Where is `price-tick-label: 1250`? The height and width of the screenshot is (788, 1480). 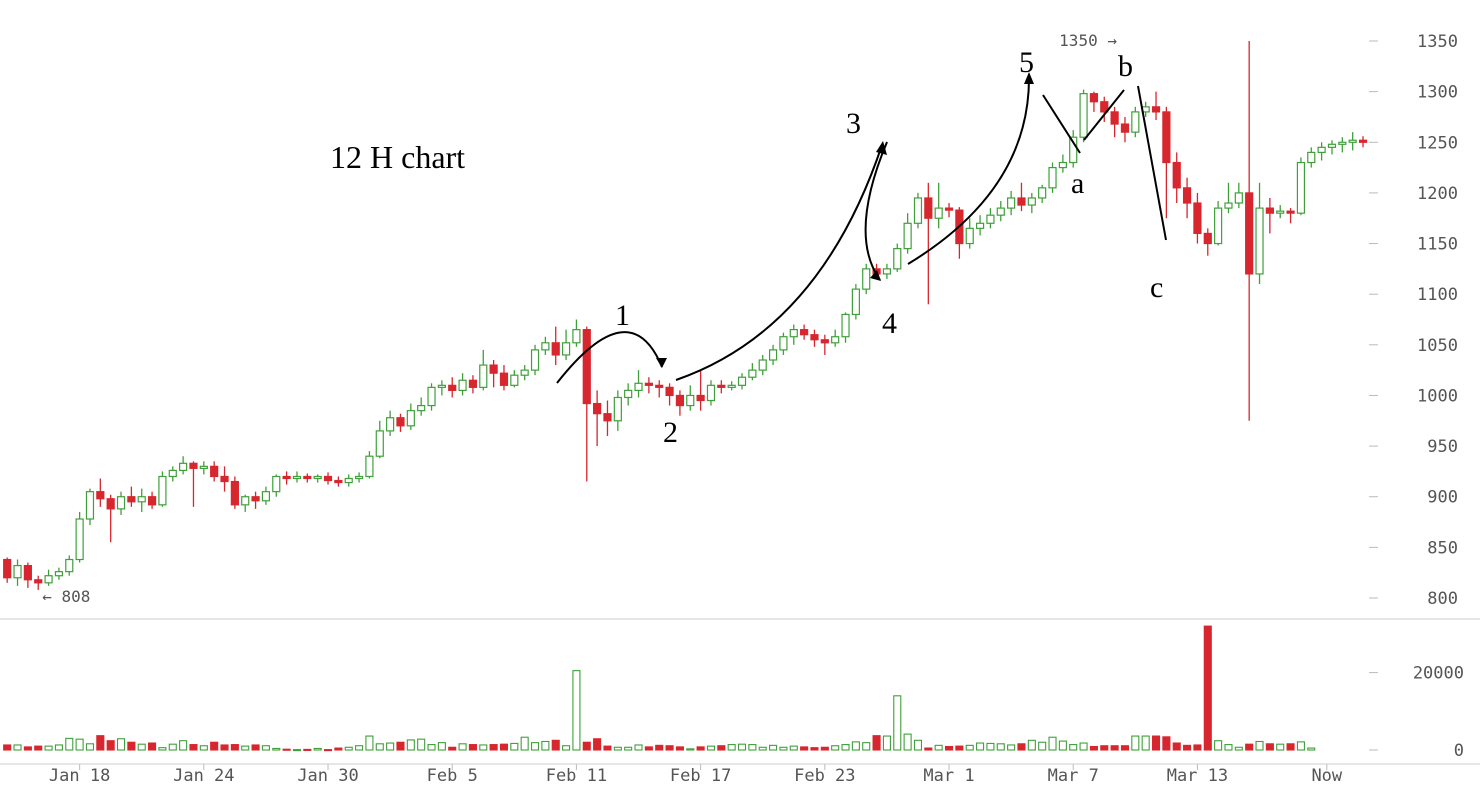 price-tick-label: 1250 is located at coordinates (1437, 143).